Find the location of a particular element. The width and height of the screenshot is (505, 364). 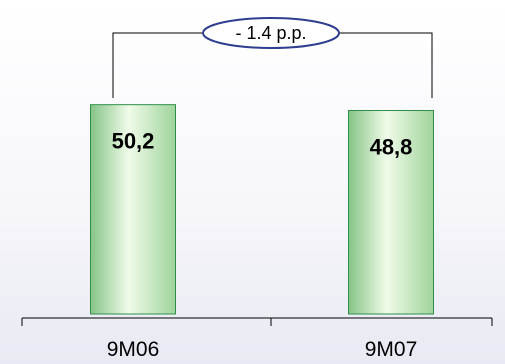

annotation-text: - 1.4 p.p. is located at coordinates (270, 33).